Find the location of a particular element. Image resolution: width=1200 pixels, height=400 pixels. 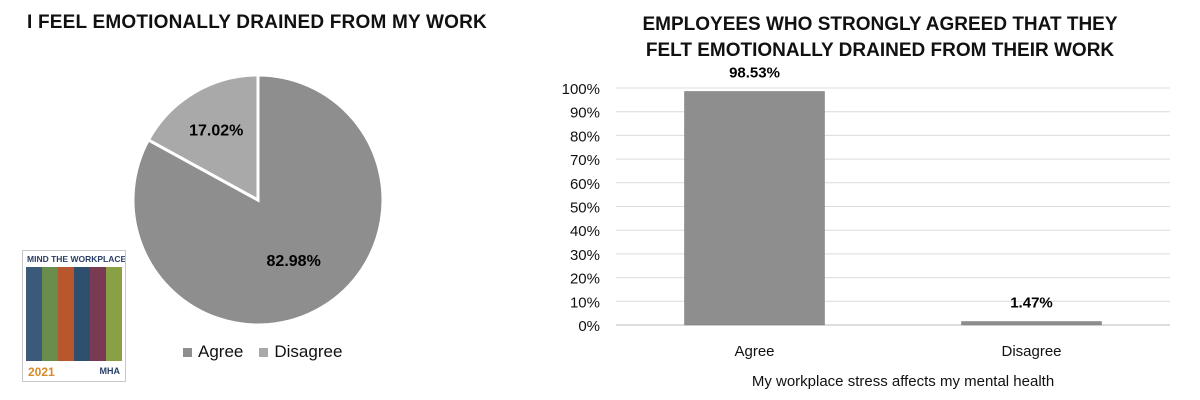

bar-data-label-agree: 98.53% is located at coordinates (754, 72).